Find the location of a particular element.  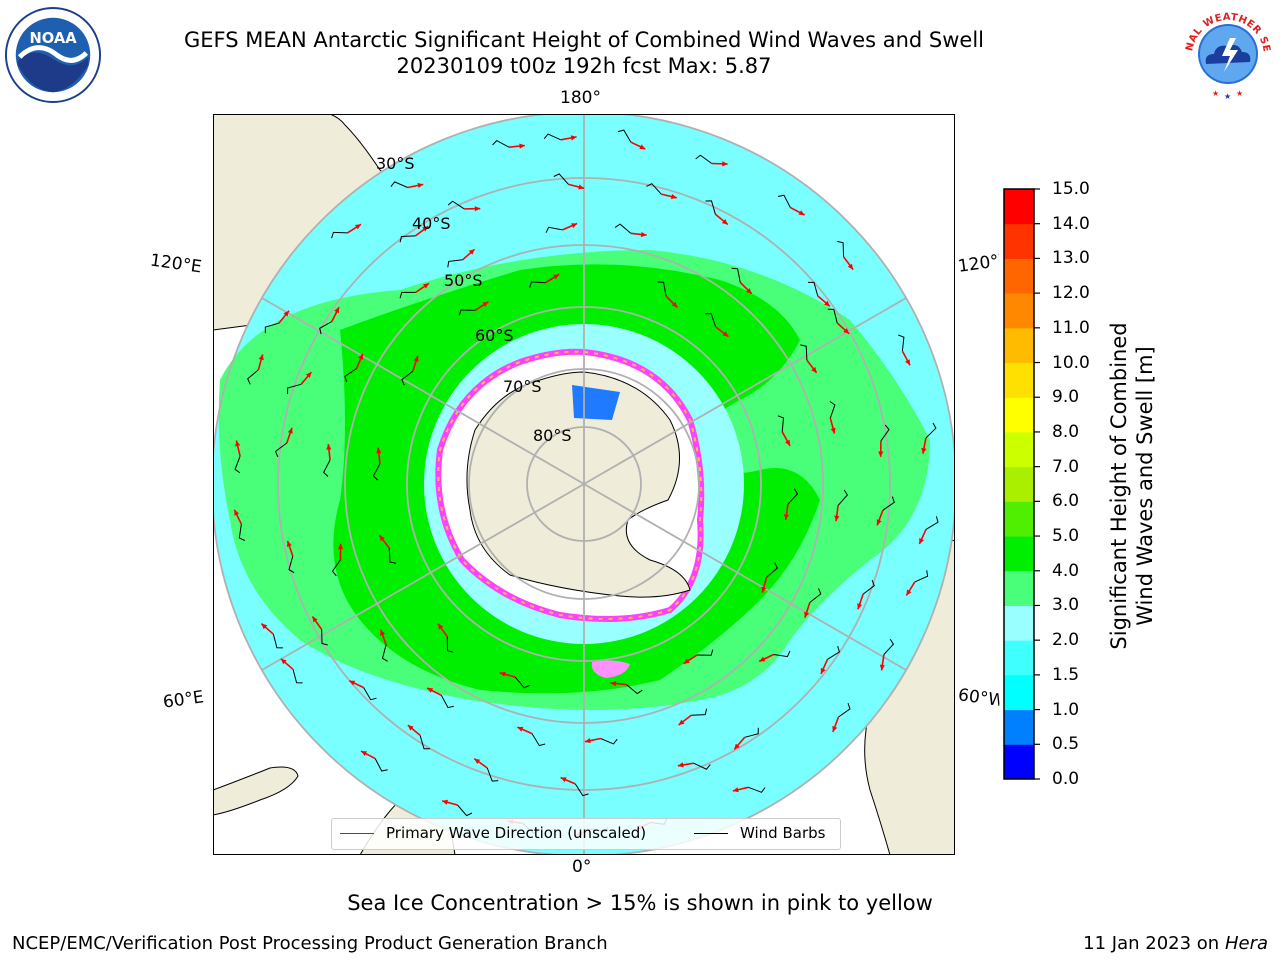

lon-label-120e: 120°E is located at coordinates (175, 264).